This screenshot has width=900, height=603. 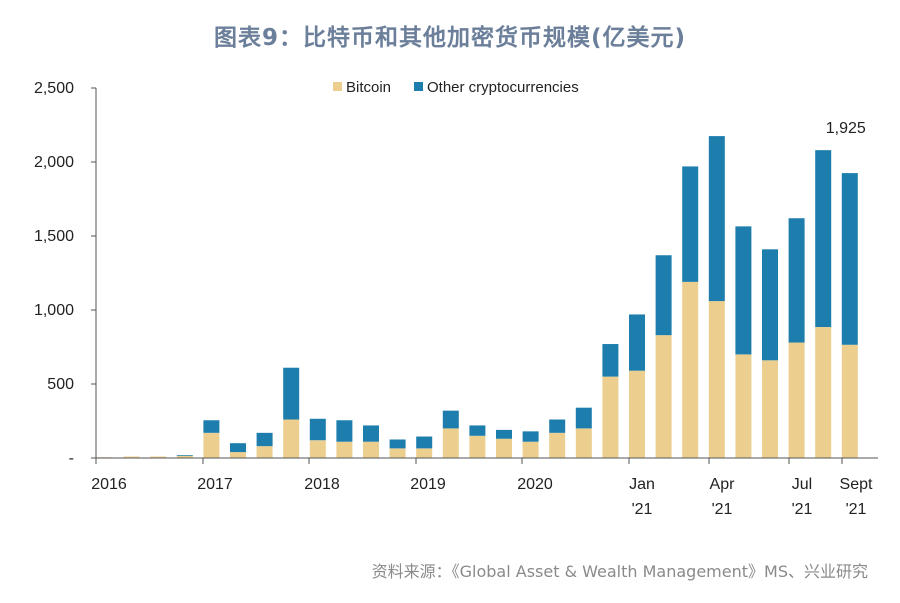 What do you see at coordinates (54, 236) in the screenshot?
I see `y-tick-label: 1,500` at bounding box center [54, 236].